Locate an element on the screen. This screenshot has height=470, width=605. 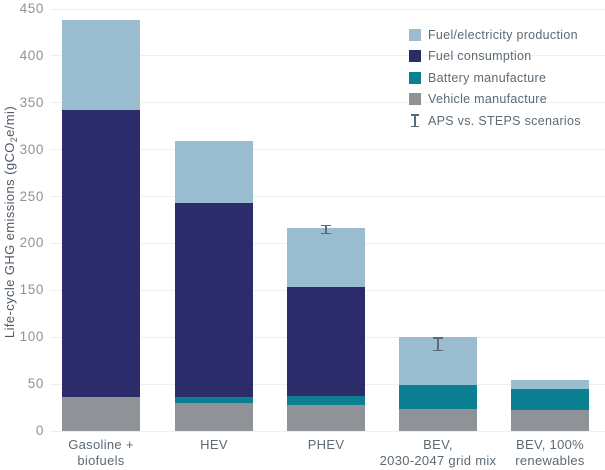
bar-gasoline-biofuels is located at coordinates (101, 220).